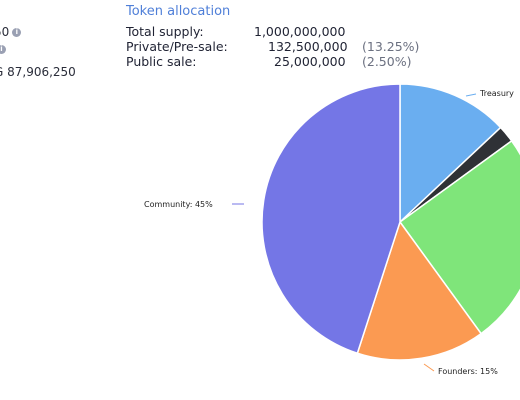 The width and height of the screenshot is (520, 400). What do you see at coordinates (178, 11) in the screenshot?
I see `token-allocation-title: Token allocation` at bounding box center [178, 11].